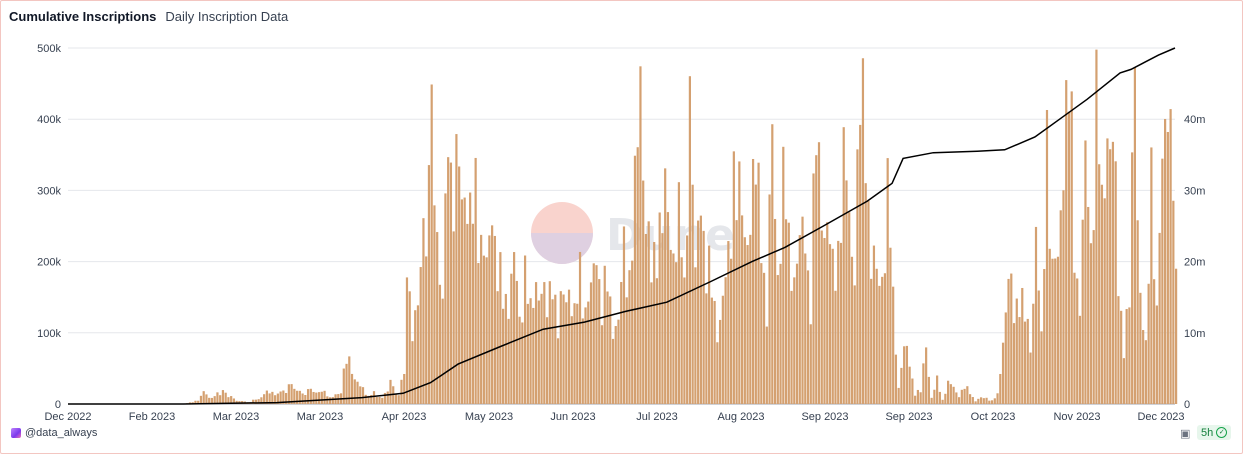 The image size is (1243, 454). Describe the element at coordinates (404, 417) in the screenshot. I see `x-tick-label: Apr 2023` at that location.